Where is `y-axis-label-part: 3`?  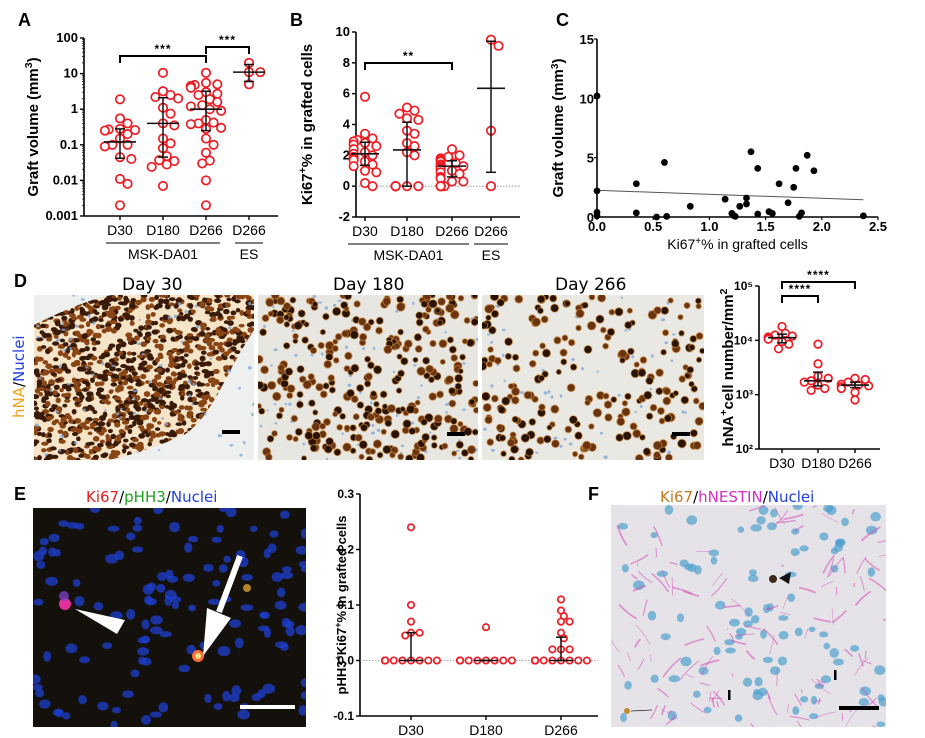
y-axis-label-part: 3 is located at coordinates (555, 66).